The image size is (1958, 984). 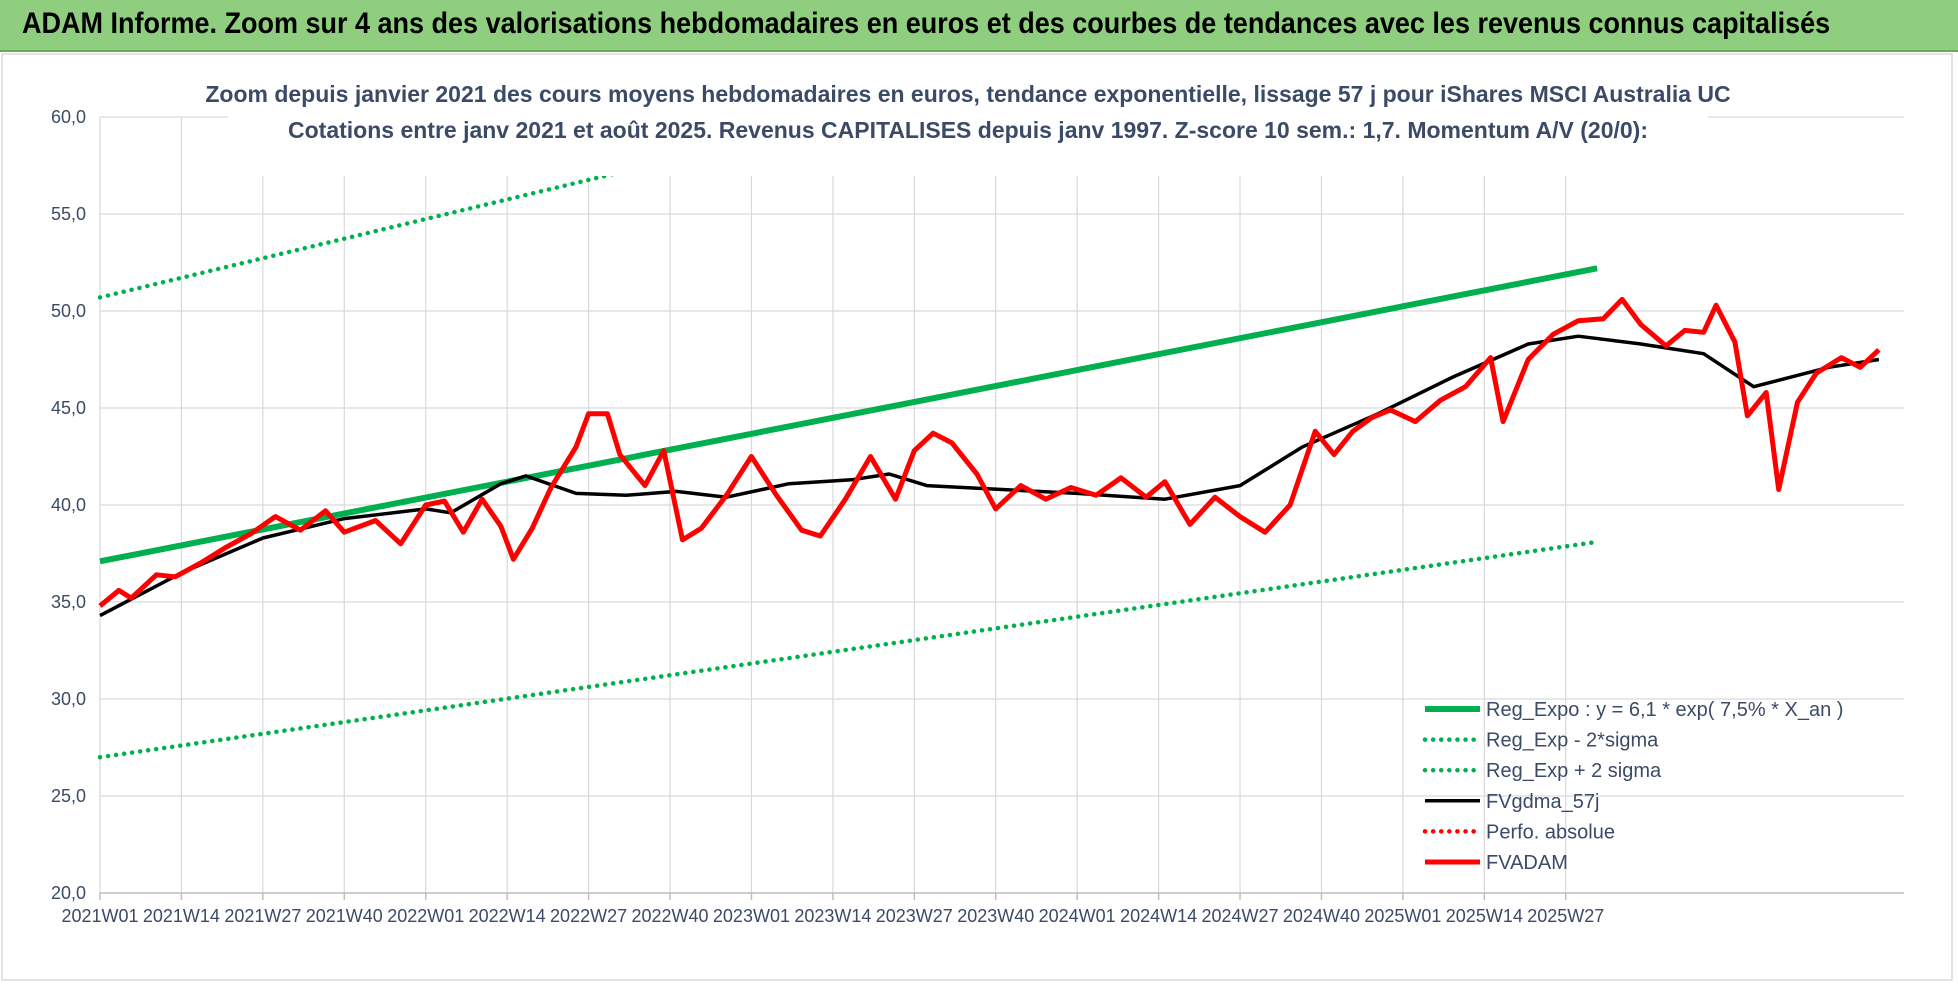 I want to click on y-tick-label: 60,0, so click(x=68, y=117).